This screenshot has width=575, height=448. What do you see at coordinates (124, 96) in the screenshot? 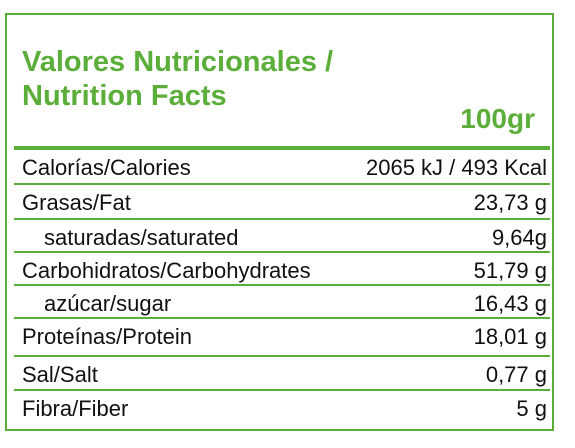
I see `title: Nutrition Facts` at bounding box center [124, 96].